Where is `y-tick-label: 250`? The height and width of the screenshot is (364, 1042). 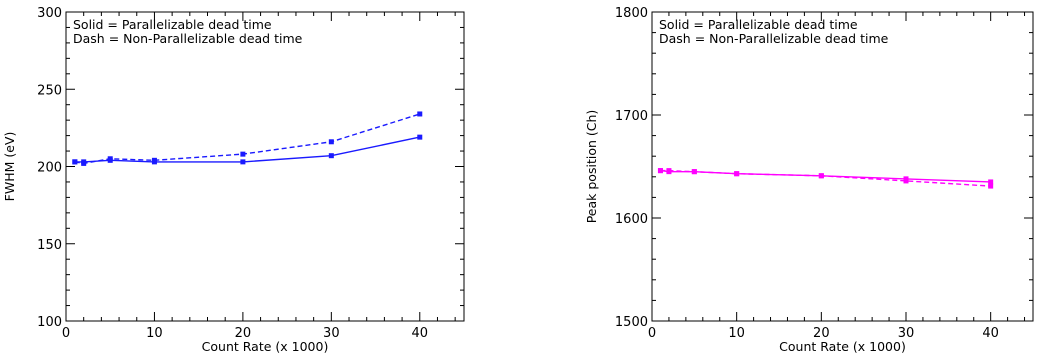 y-tick-label: 250 is located at coordinates (49, 90).